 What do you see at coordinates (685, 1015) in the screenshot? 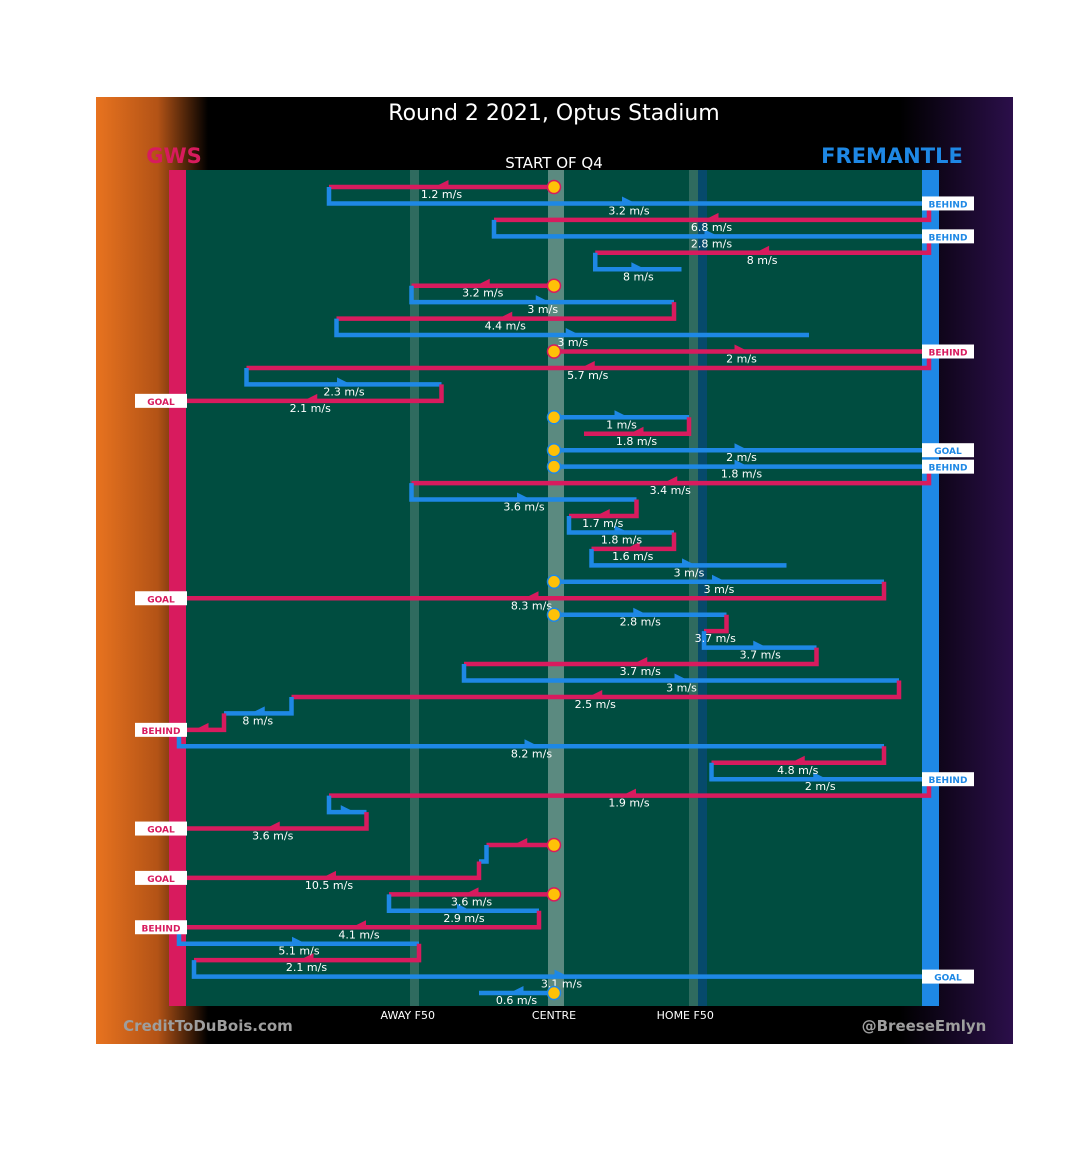
I see `zone-label: HOME F50` at bounding box center [685, 1015].